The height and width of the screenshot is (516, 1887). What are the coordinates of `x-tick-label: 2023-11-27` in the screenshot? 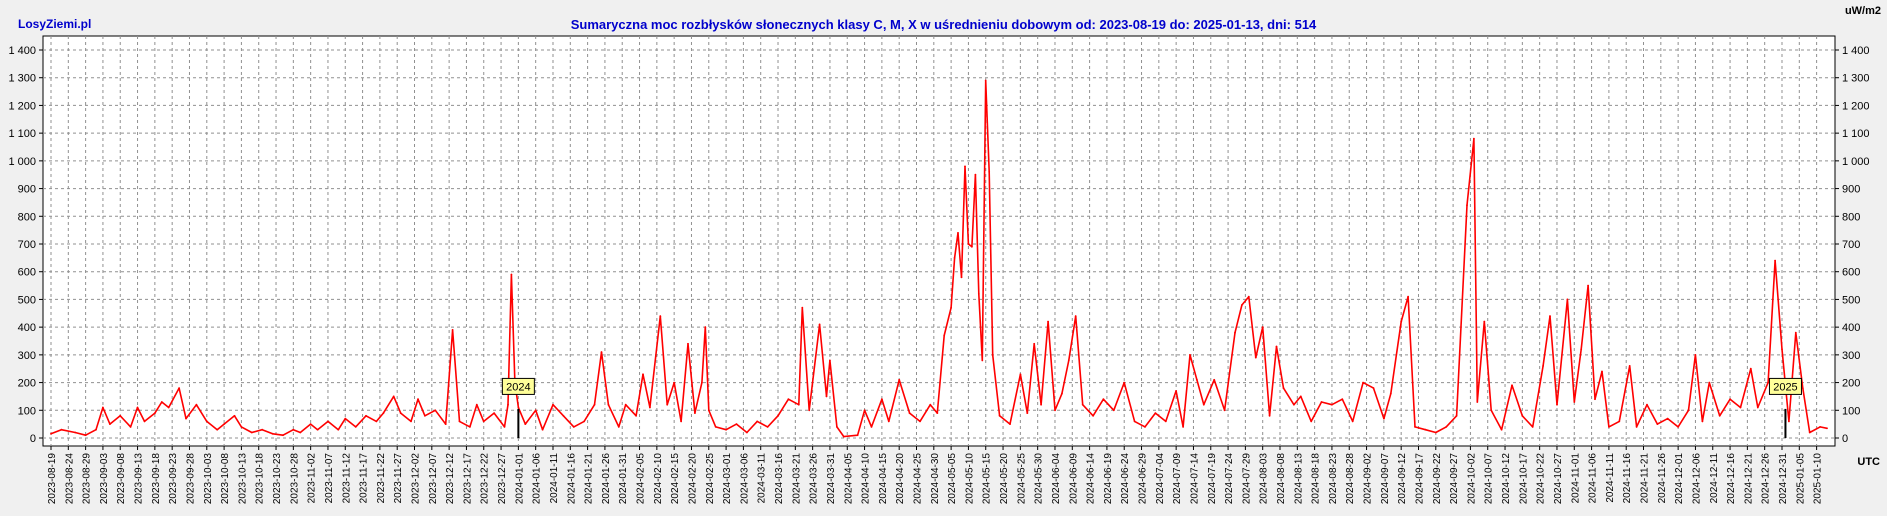 It's located at (398, 478).